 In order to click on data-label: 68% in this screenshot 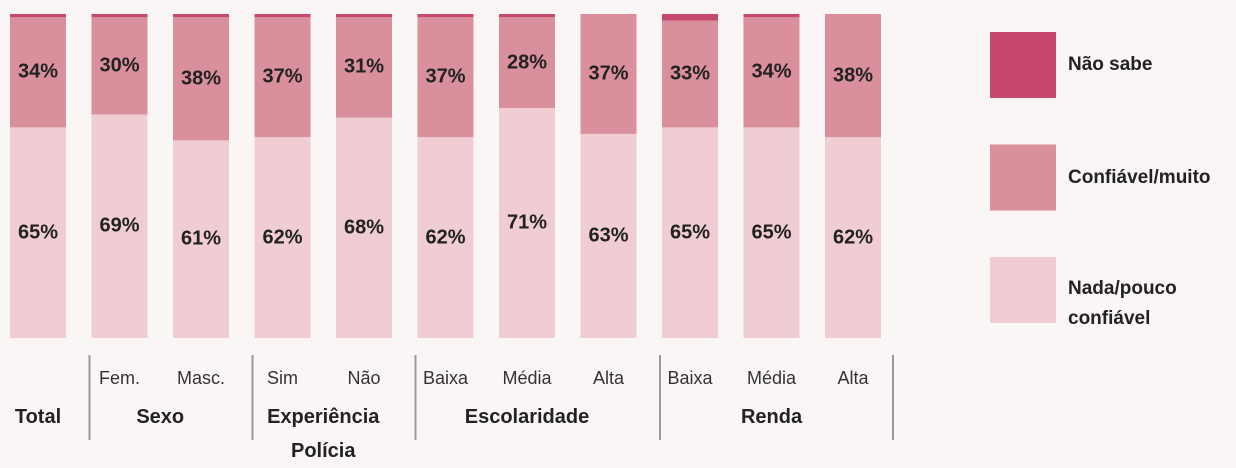, I will do `click(364, 227)`.